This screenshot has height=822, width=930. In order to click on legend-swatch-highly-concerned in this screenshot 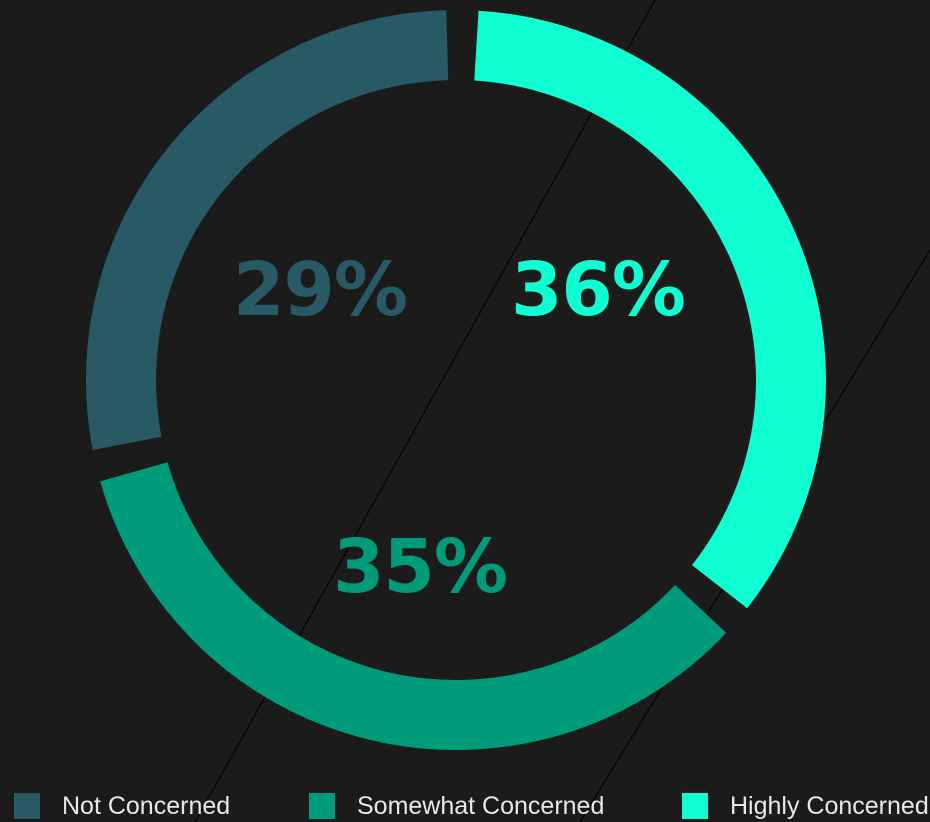, I will do `click(695, 806)`.